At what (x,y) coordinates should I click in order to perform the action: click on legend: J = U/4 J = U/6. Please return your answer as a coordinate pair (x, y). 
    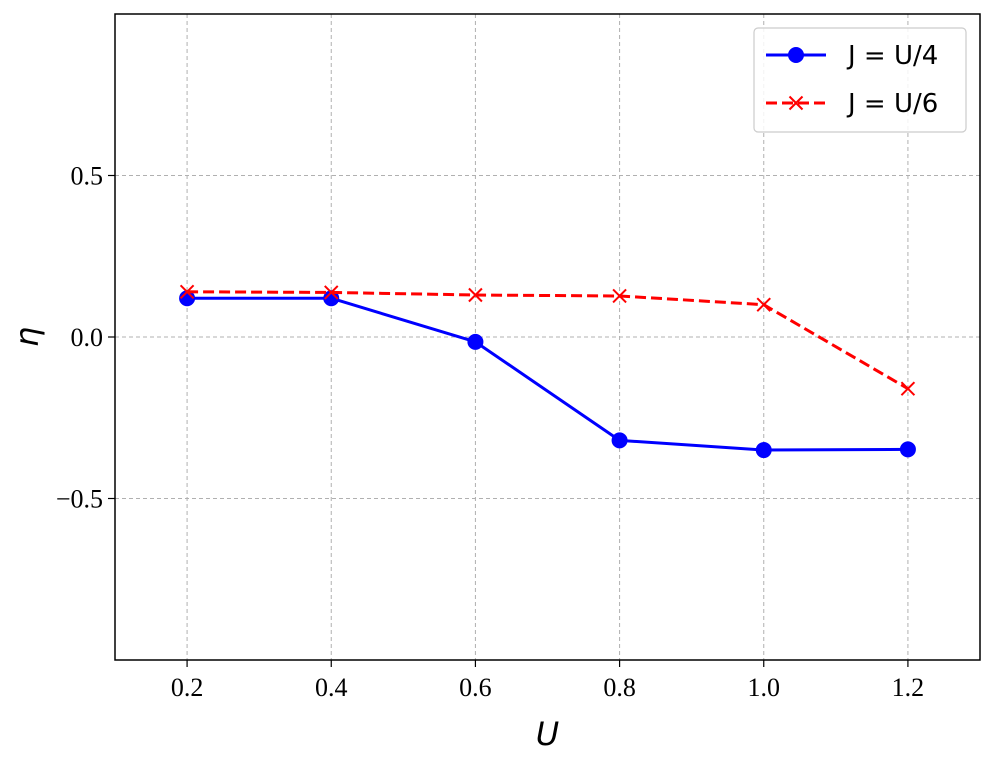
    Looking at the image, I should click on (860, 80).